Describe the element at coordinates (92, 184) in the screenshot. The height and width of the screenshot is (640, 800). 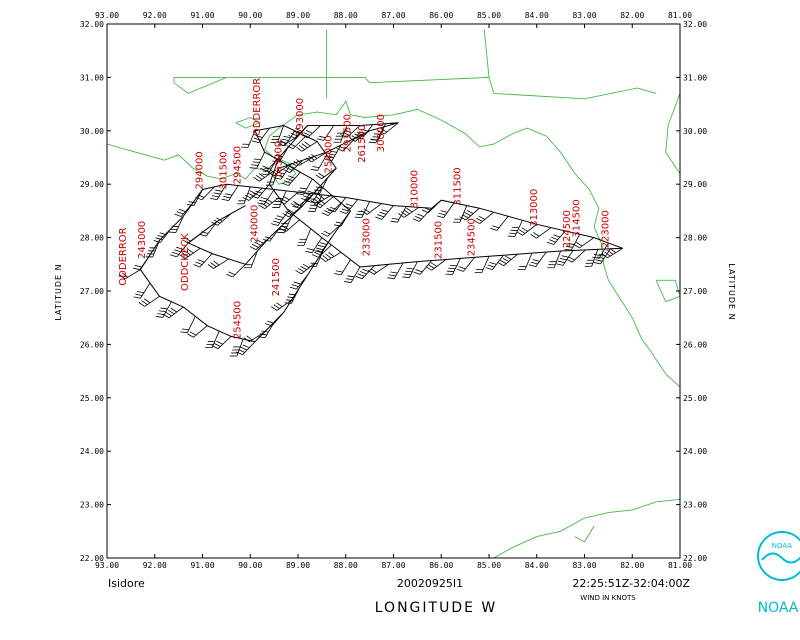
I see `lat-label-left: 29.00` at that location.